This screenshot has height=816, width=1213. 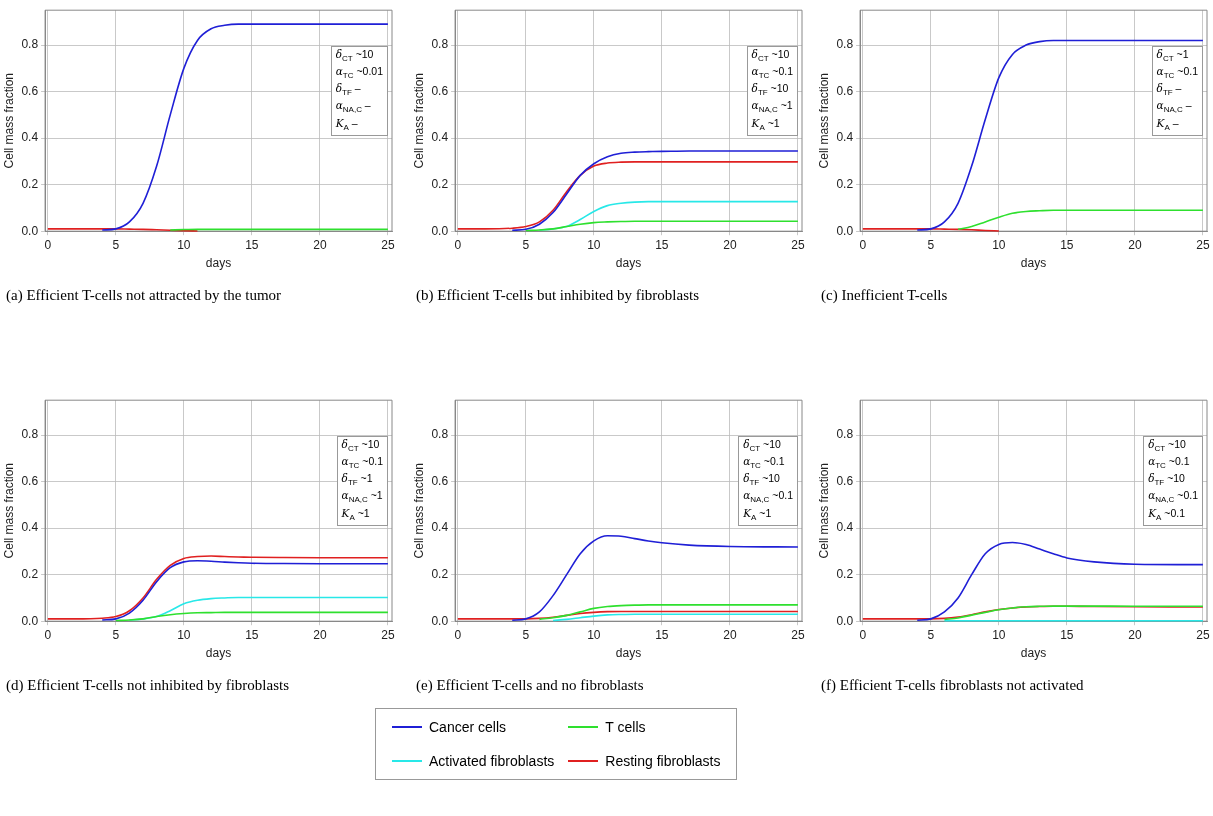 What do you see at coordinates (625, 727) in the screenshot?
I see `legend-label: T cells` at bounding box center [625, 727].